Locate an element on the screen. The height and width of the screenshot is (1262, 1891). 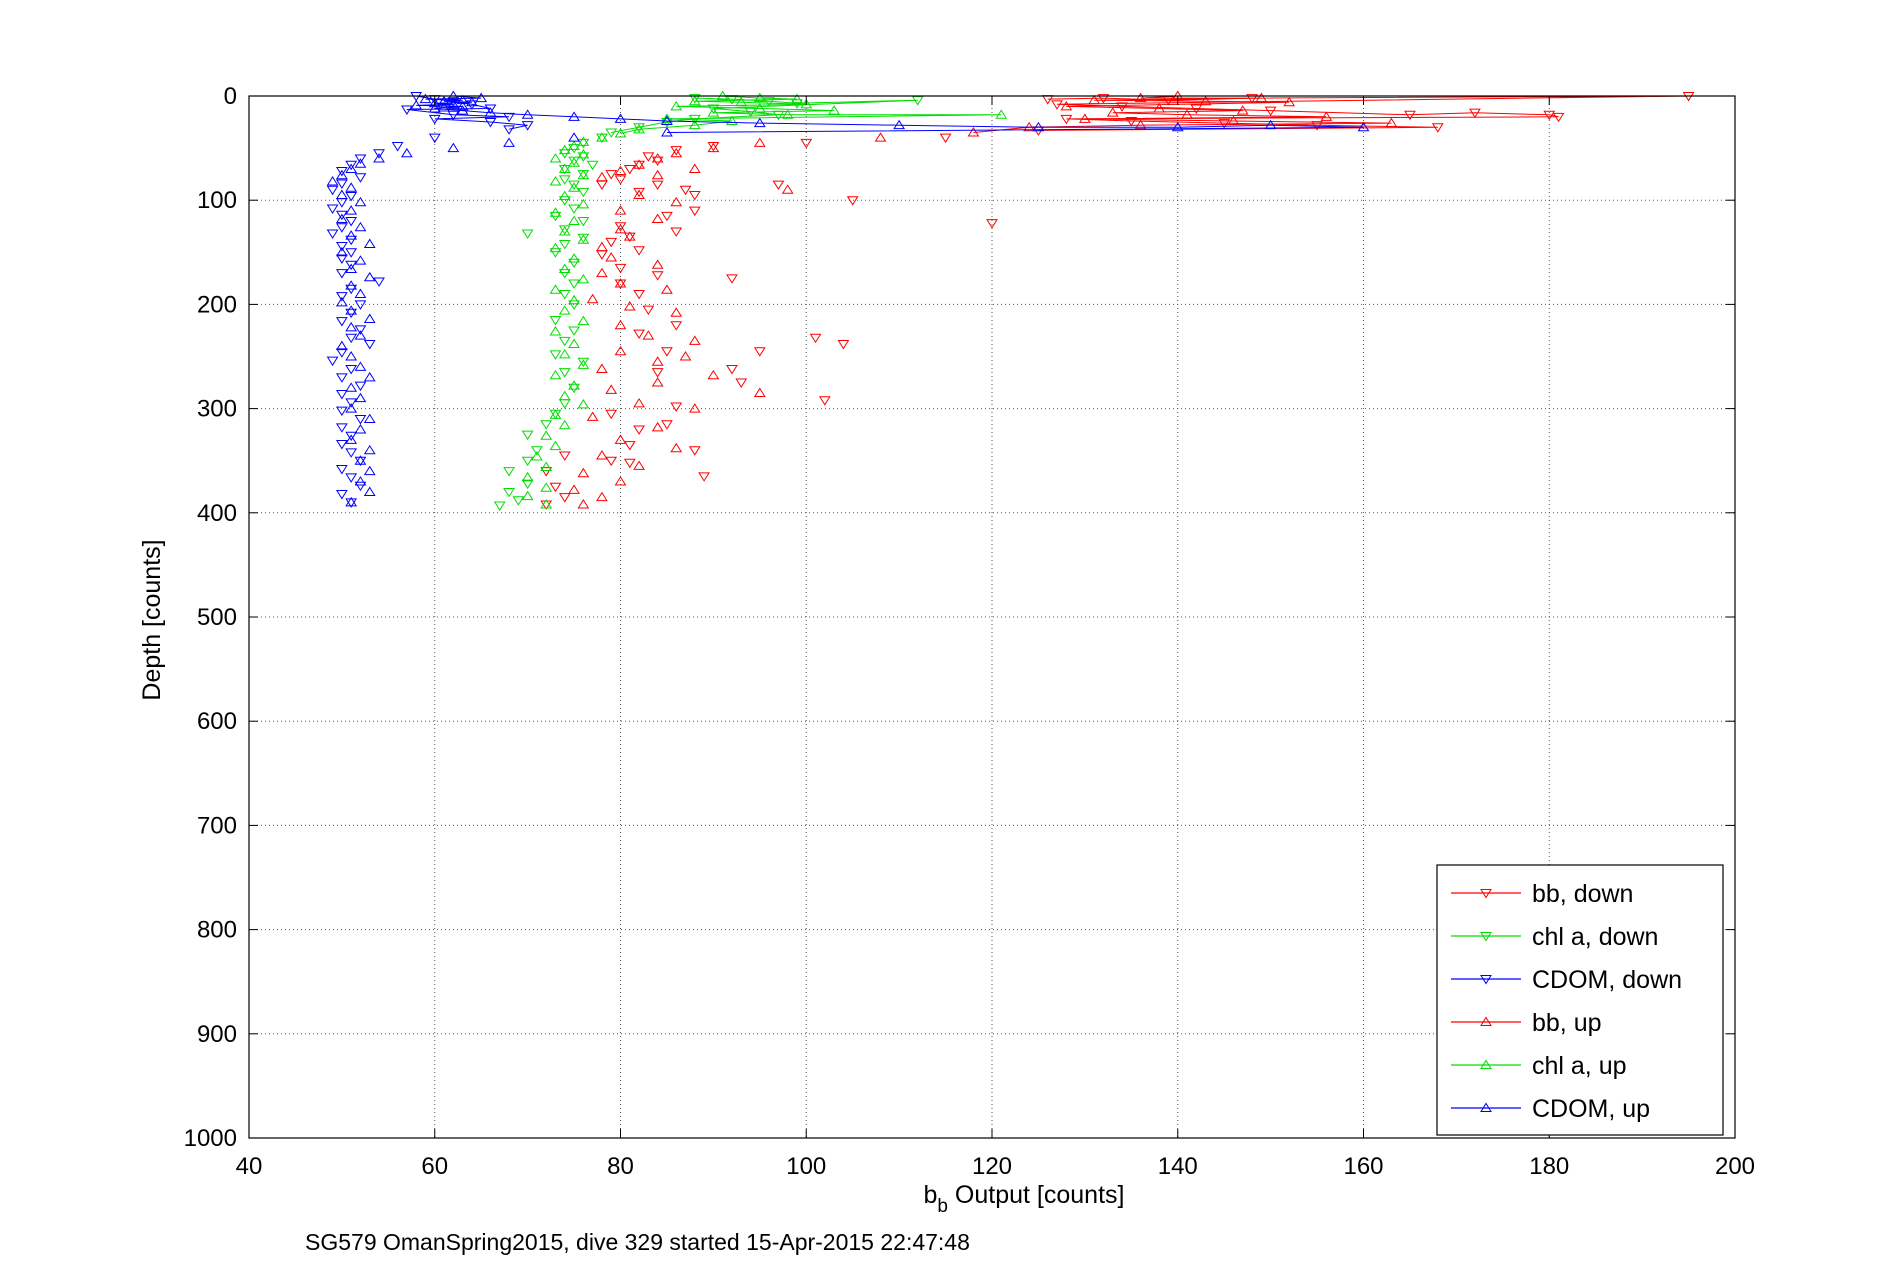
series-line is located at coordinates (1182, 114).